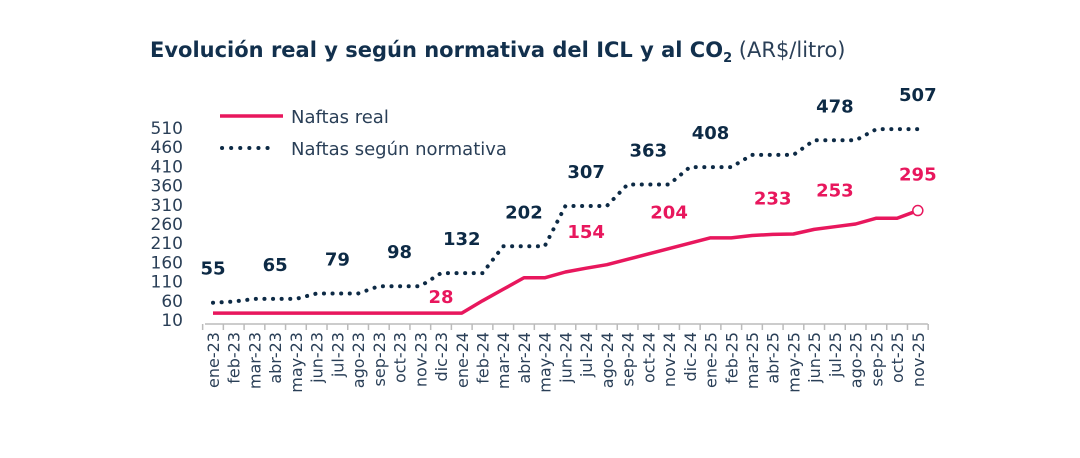 This screenshot has width=1080, height=458. I want to click on x-tick-label: jul-25, so click(835, 355).